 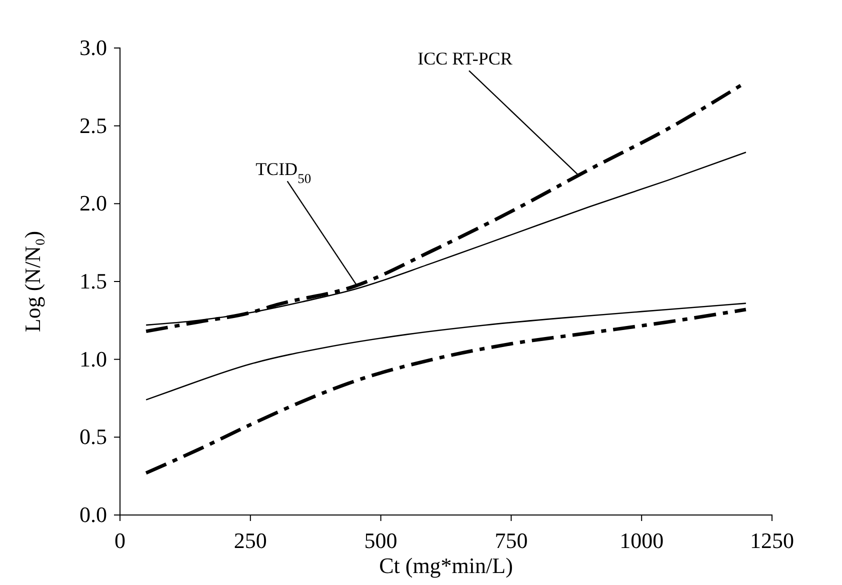 I want to click on annotation: ICC RT-PCR, so click(x=465, y=58).